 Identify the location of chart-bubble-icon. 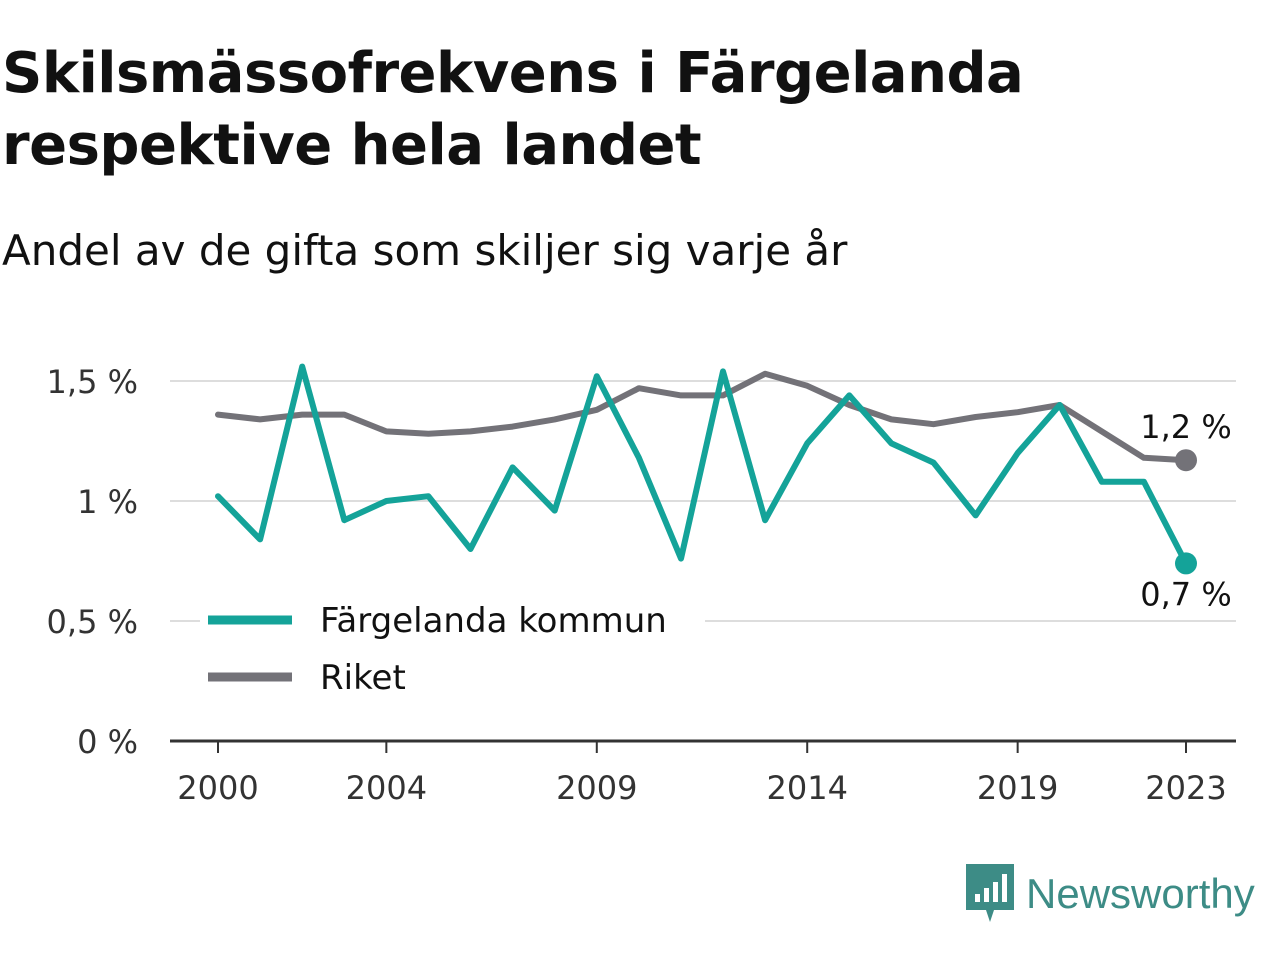
(990, 893).